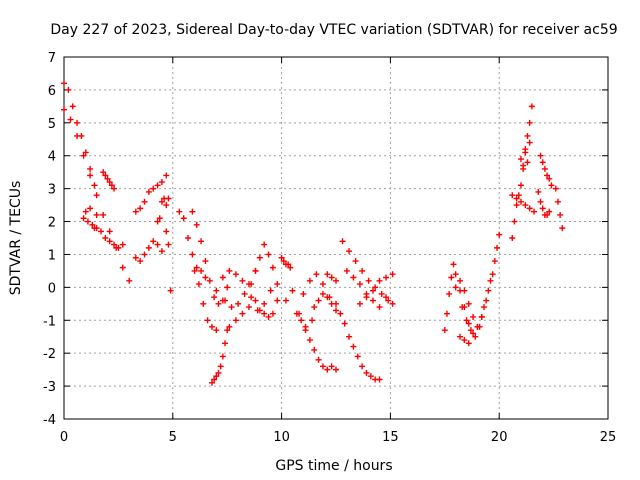 The image size is (640, 480). I want to click on x-tick-label: 25, so click(608, 437).